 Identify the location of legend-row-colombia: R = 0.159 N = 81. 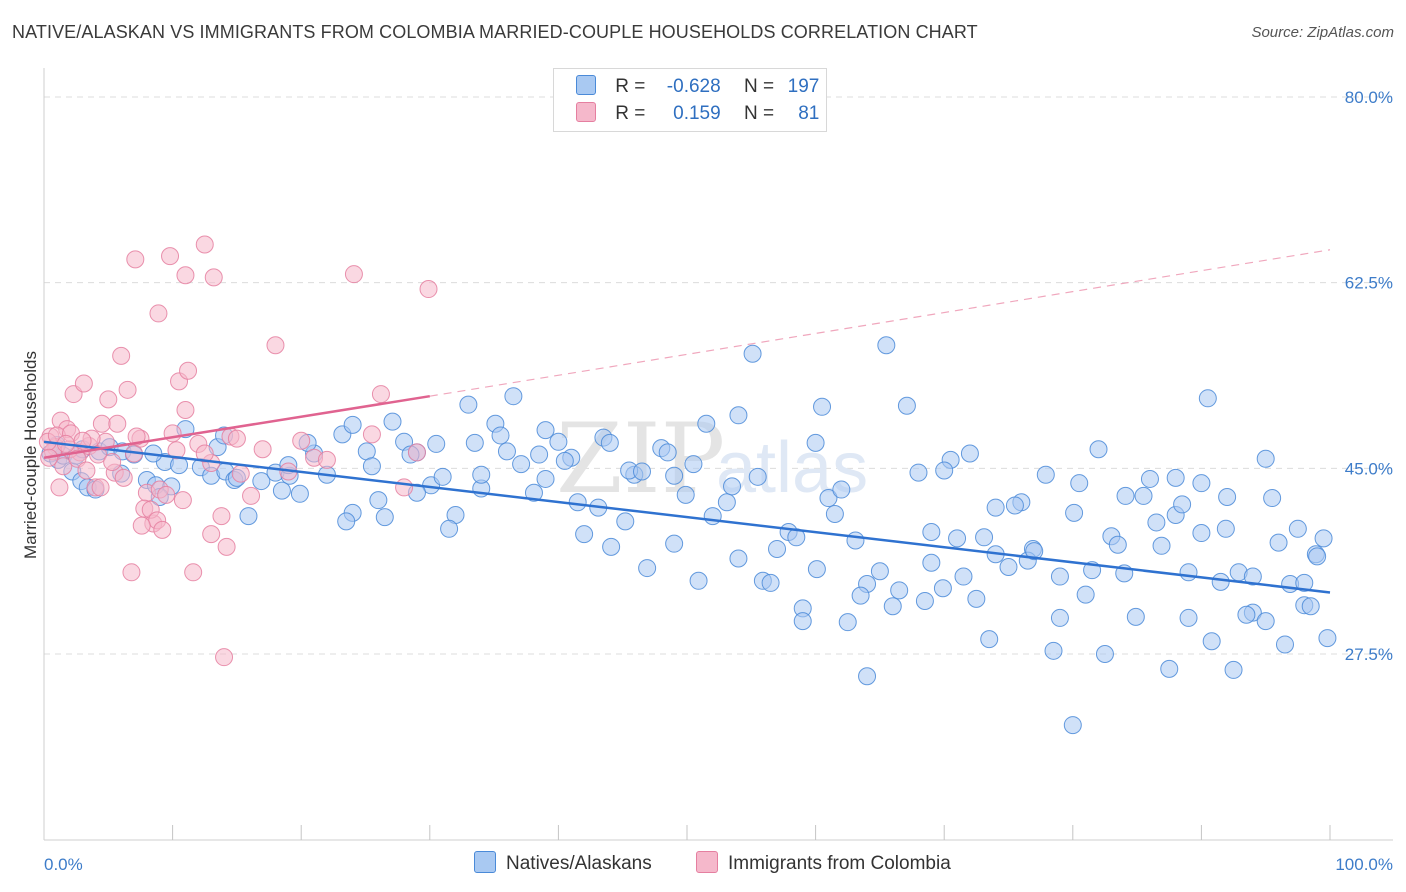
(697, 114).